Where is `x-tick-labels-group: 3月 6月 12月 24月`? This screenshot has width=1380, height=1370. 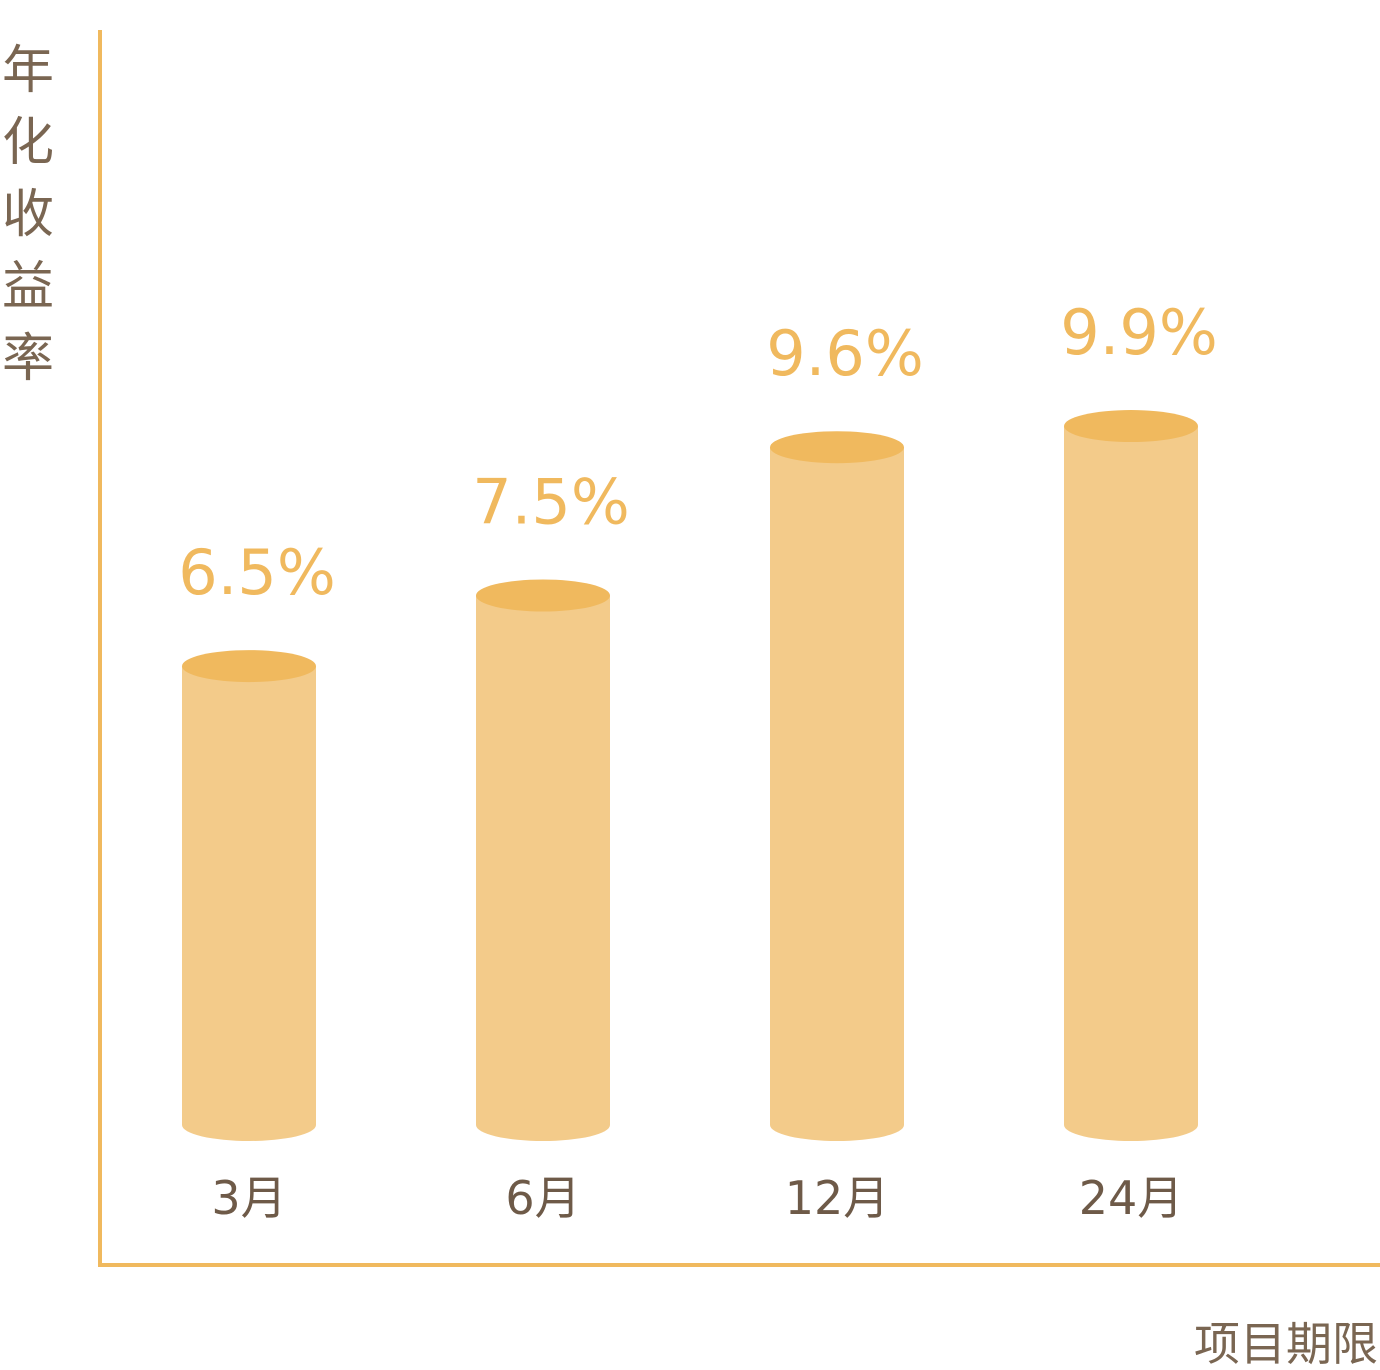
x-tick-labels-group: 3月 6月 12月 24月 is located at coordinates (697, 1198).